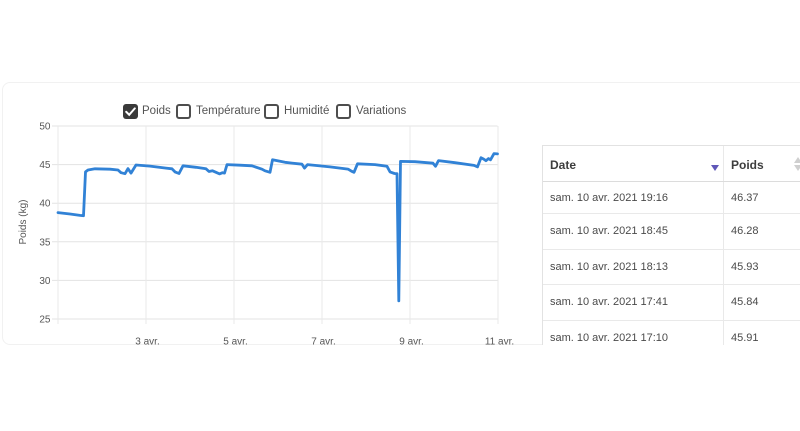 The height and width of the screenshot is (431, 800). What do you see at coordinates (45, 242) in the screenshot?
I see `svg-text: 35` at bounding box center [45, 242].